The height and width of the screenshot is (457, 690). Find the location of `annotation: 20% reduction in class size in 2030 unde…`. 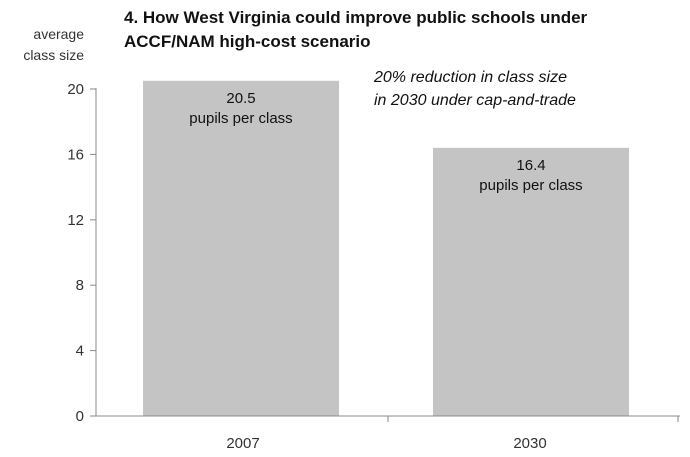

annotation: 20% reduction in class size in 2030 unde… is located at coordinates (524, 89).